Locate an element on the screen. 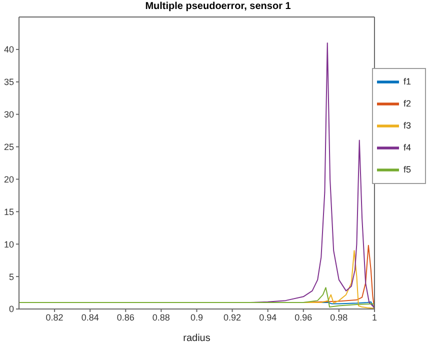  legend-label: f3 is located at coordinates (407, 125).